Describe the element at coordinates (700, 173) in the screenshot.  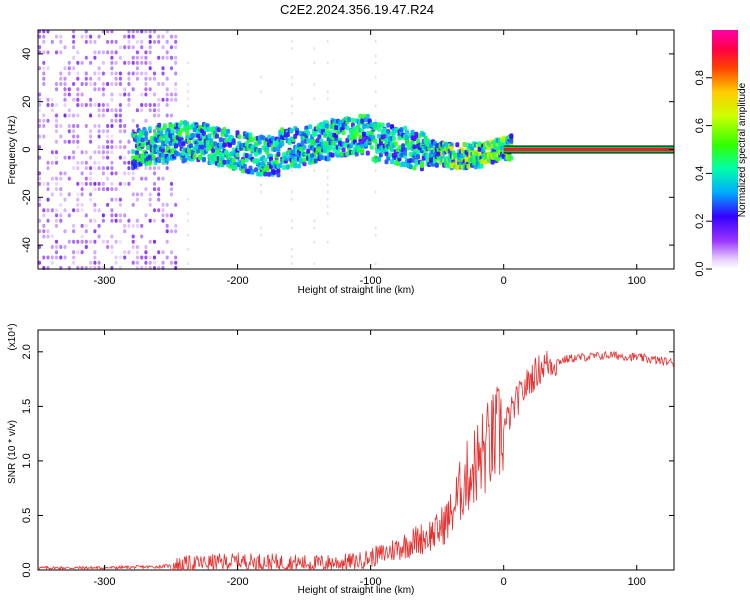
I see `colorbar-tick-label: 0.4` at that location.